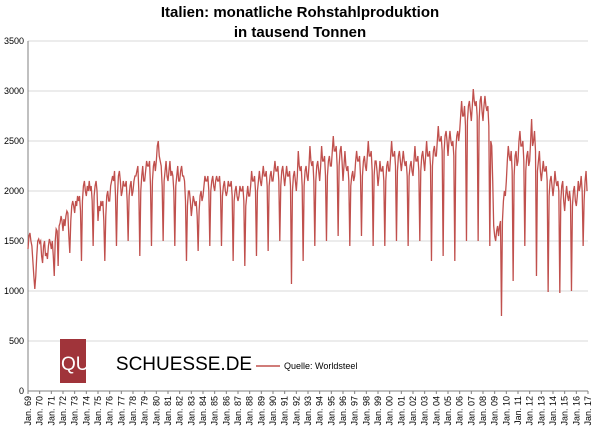 The image size is (600, 427). What do you see at coordinates (541, 411) in the screenshot?
I see `x-tick-label: Jan. 13` at bounding box center [541, 411].